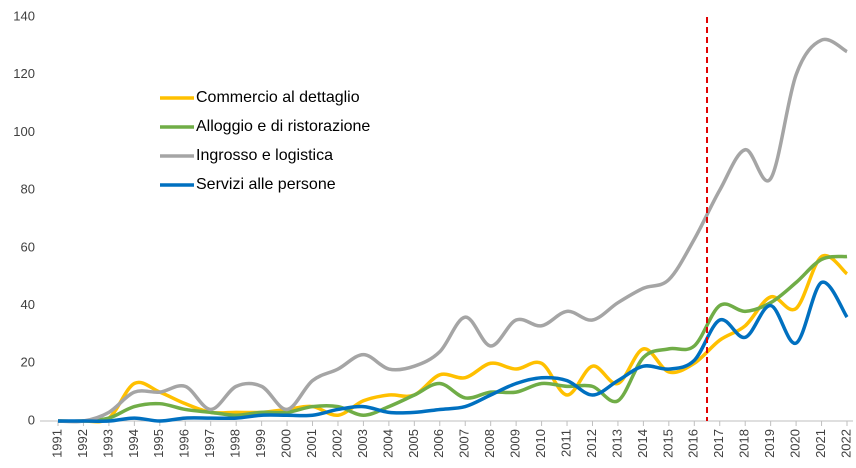  What do you see at coordinates (387, 443) in the screenshot?
I see `x-tick-label: 2004` at bounding box center [387, 443].